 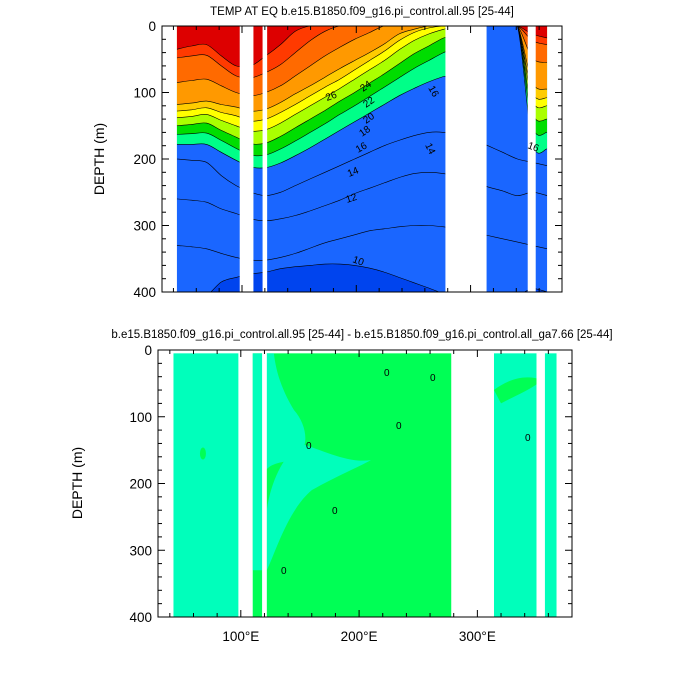 I want to click on top-y-axis-label: DEPTH (m), so click(x=99, y=159).